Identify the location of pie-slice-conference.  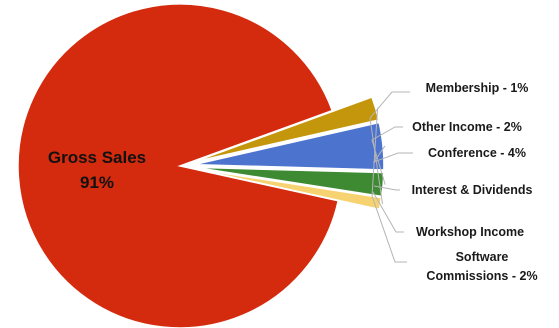
(289, 146).